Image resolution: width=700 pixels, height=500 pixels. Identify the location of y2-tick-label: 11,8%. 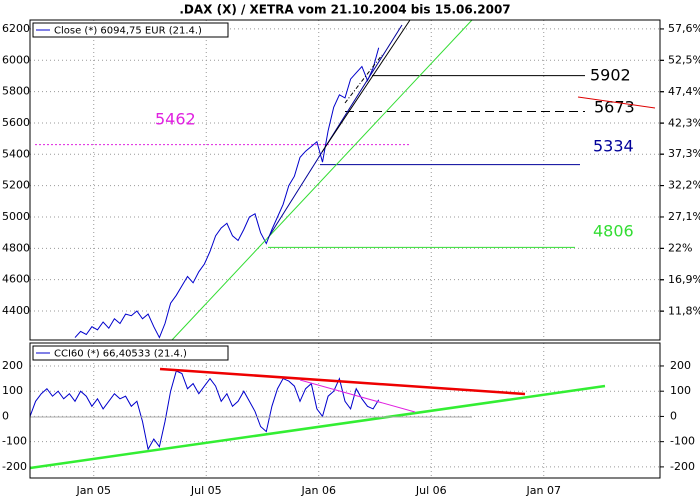
(684, 310).